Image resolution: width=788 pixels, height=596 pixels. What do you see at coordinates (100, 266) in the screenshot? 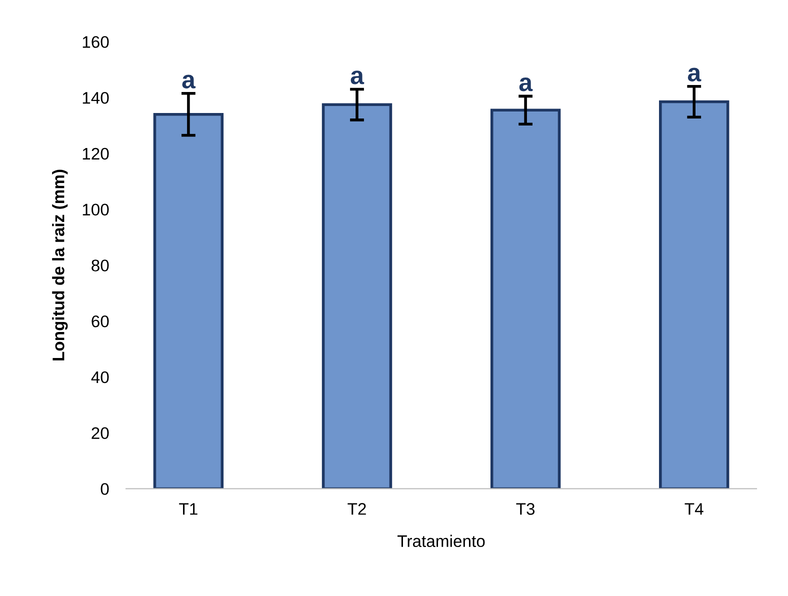
I see `y-tick-label: 80` at bounding box center [100, 266].